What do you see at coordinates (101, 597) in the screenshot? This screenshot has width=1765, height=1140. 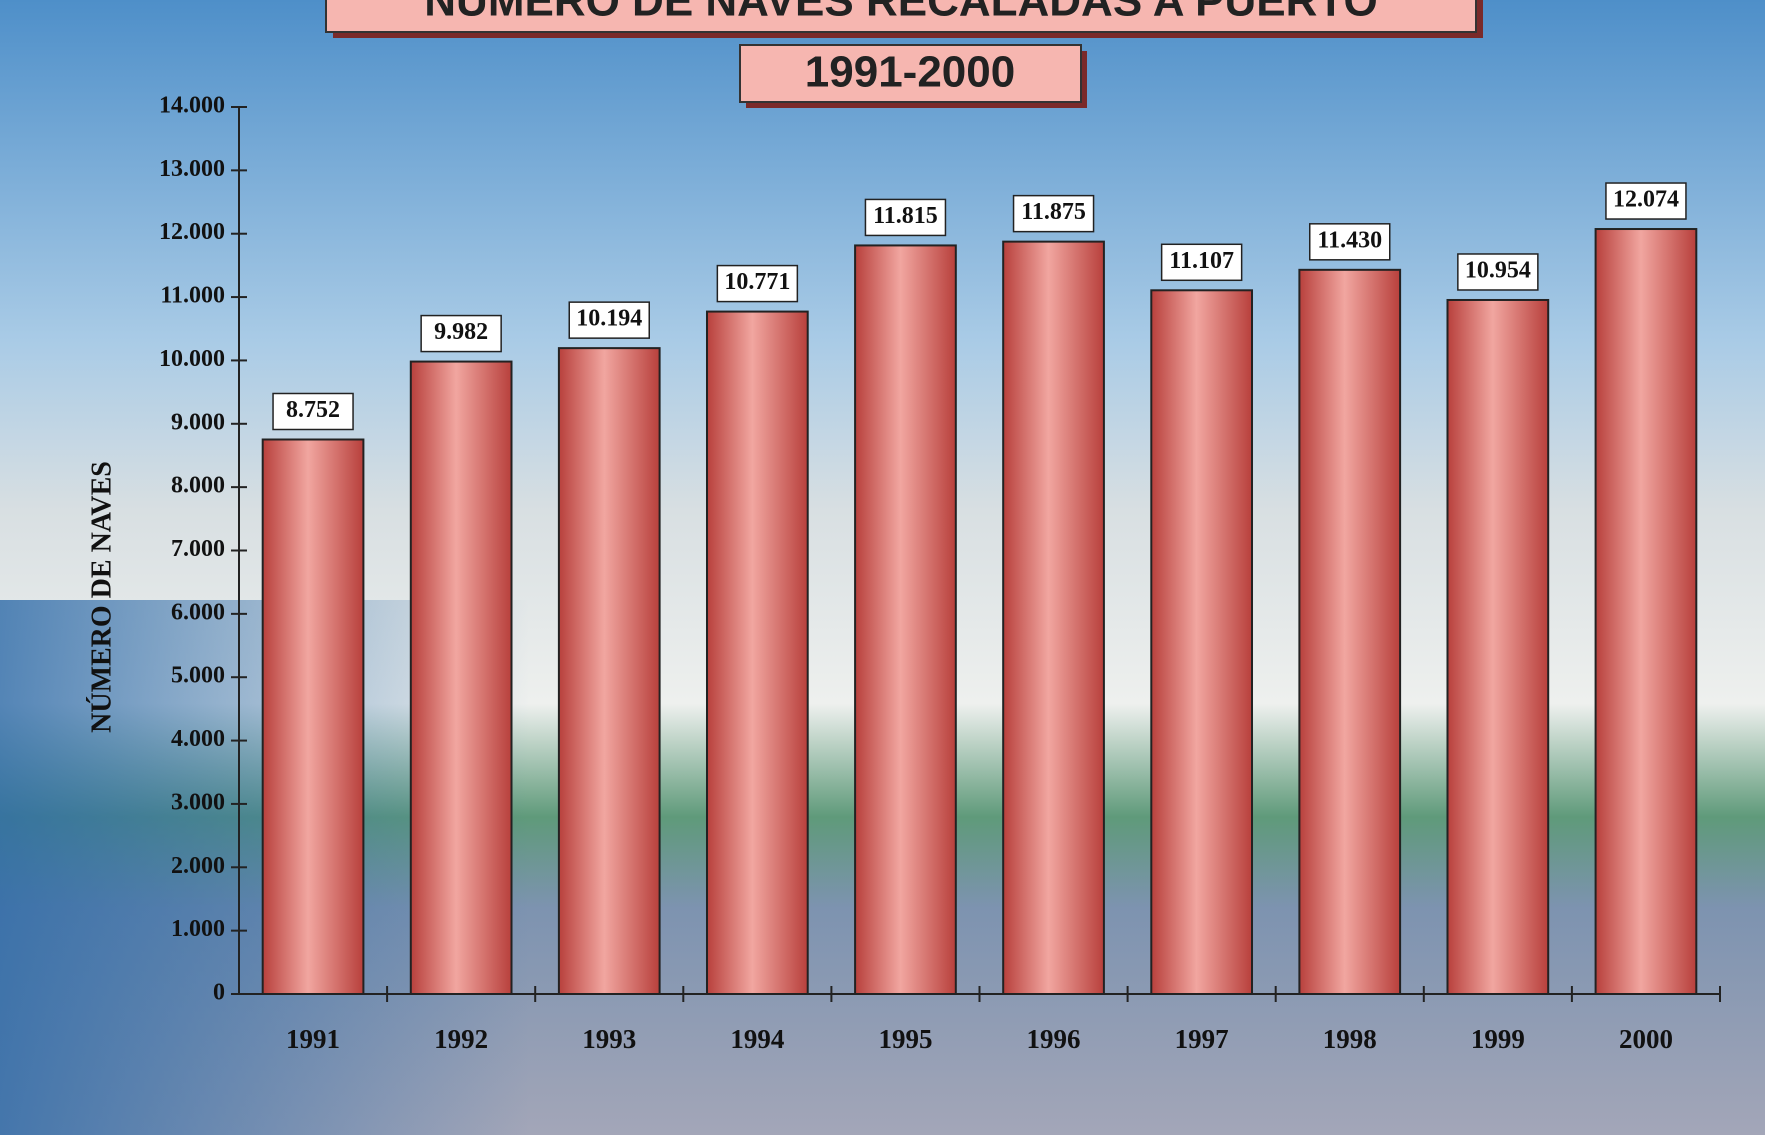 I see `y-axis-label: NÚMERO DE NAVES` at bounding box center [101, 597].